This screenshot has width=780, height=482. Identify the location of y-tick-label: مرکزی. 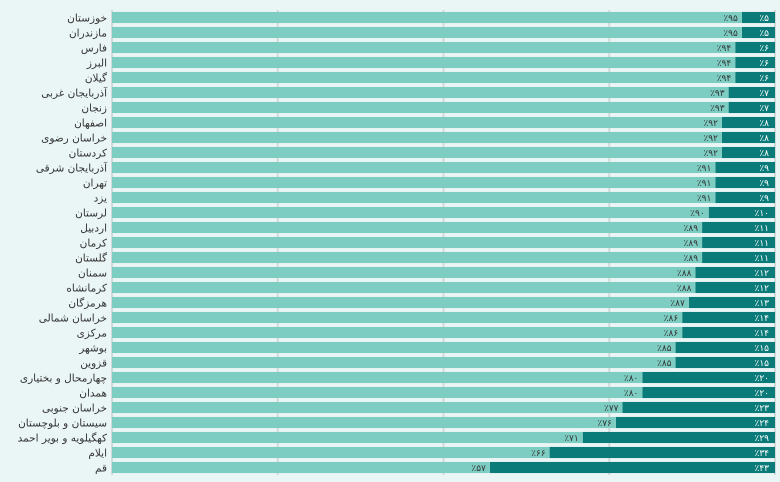
(91, 334).